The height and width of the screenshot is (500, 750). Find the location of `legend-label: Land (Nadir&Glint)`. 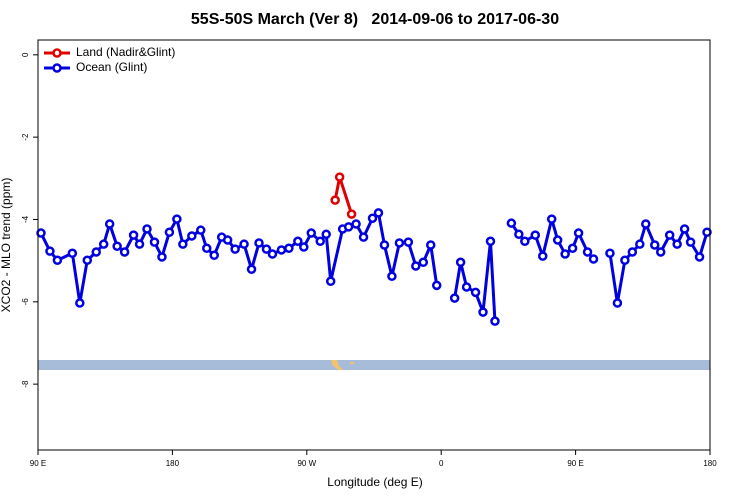

legend-label: Land (Nadir&Glint) is located at coordinates (125, 52).